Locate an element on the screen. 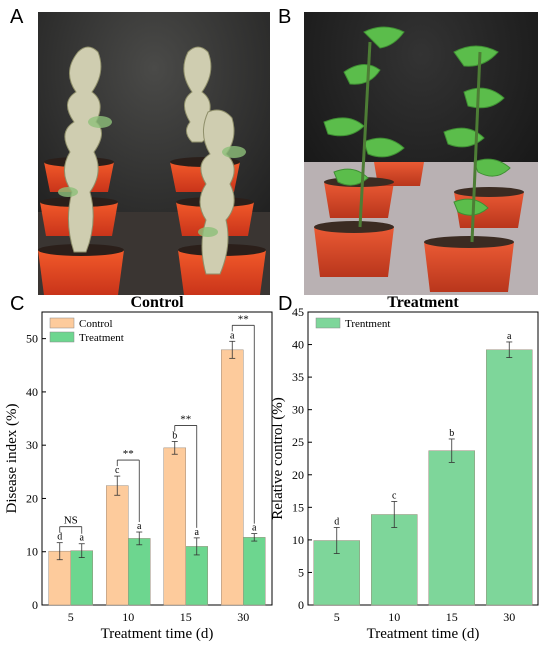 The width and height of the screenshot is (550, 645). y-tick-label: 35 is located at coordinates (298, 377).